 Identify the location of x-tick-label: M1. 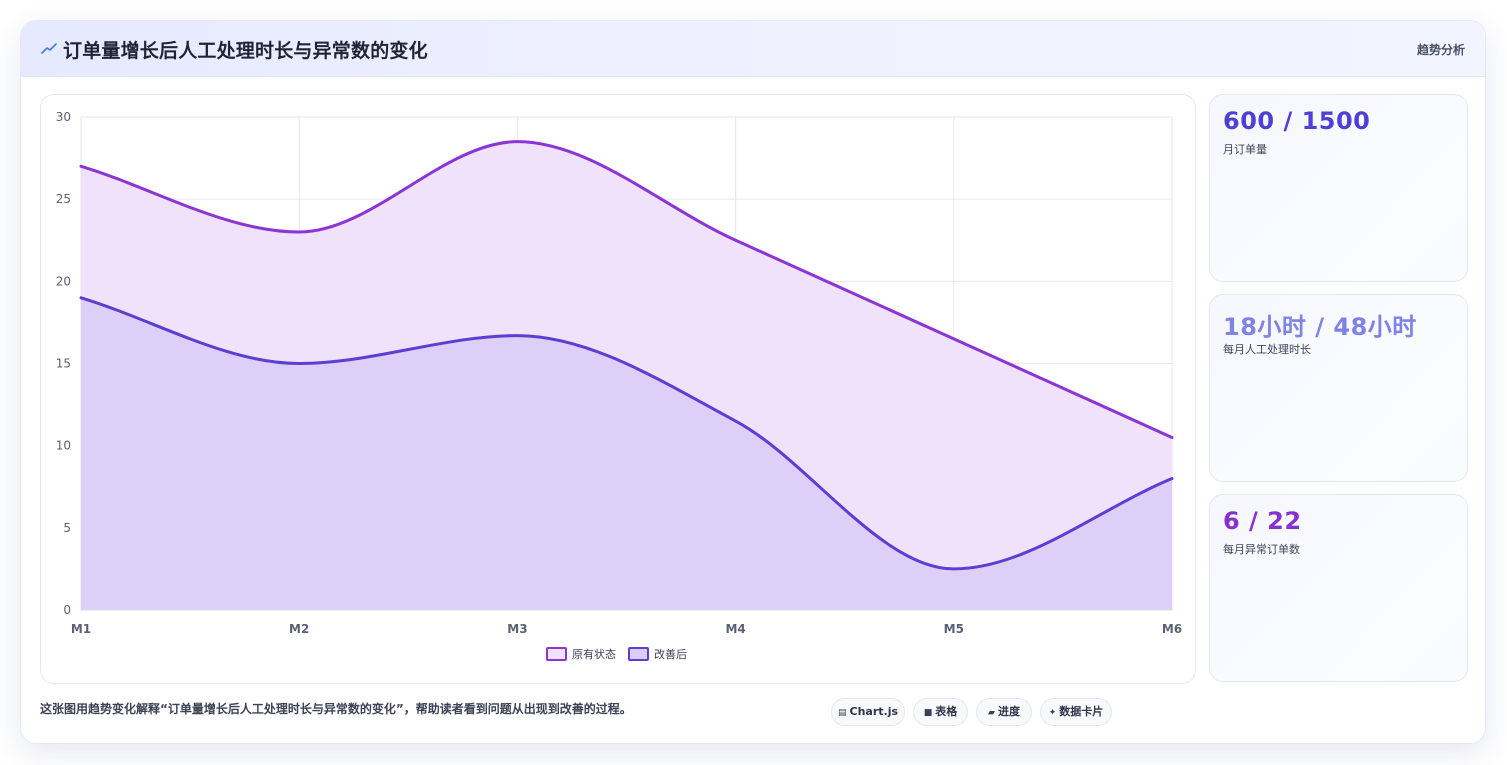
(81, 629).